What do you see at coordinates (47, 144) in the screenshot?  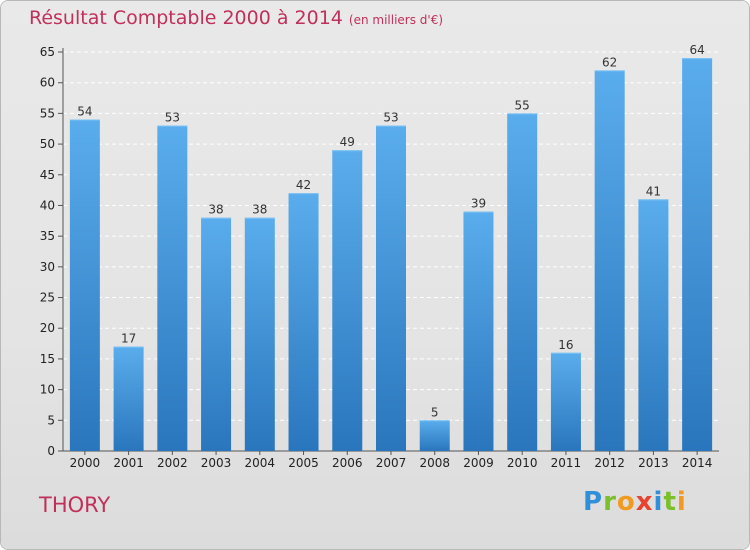 I see `y-tick-label: 50` at bounding box center [47, 144].